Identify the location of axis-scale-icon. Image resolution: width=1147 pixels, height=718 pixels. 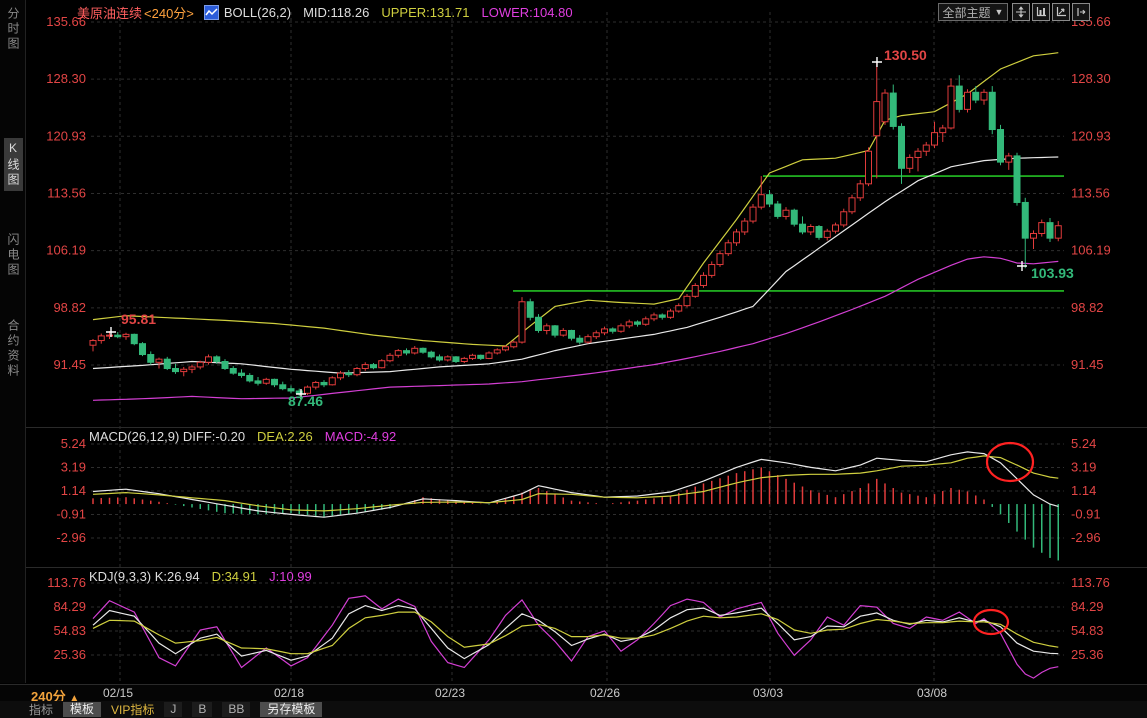
(1041, 12).